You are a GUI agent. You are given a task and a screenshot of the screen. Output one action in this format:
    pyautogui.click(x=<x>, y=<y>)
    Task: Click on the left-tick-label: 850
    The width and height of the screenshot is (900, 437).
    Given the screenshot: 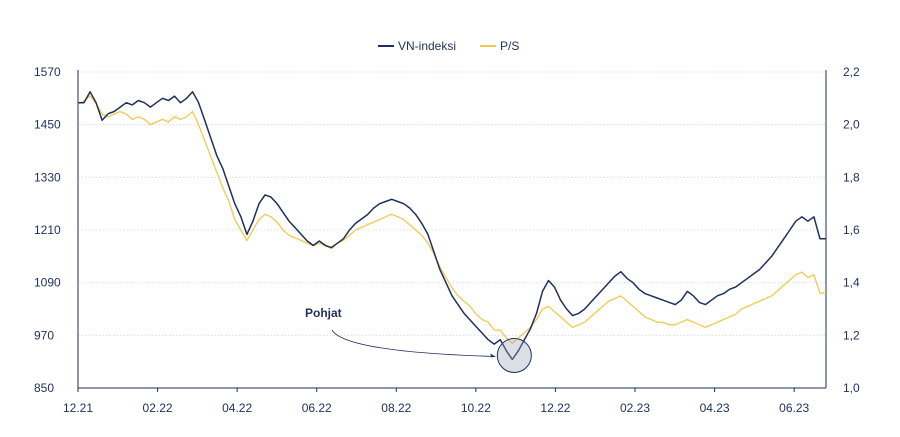 What is the action you would take?
    pyautogui.click(x=44, y=388)
    